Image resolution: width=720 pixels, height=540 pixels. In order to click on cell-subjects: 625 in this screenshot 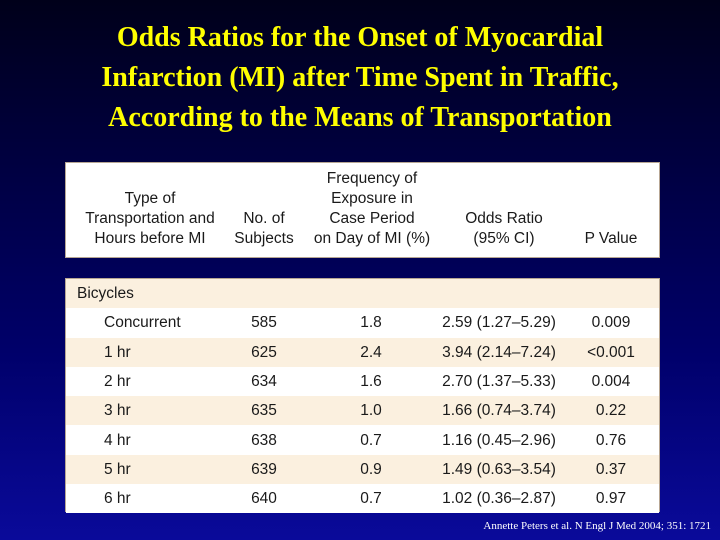, I will do `click(264, 352)`.